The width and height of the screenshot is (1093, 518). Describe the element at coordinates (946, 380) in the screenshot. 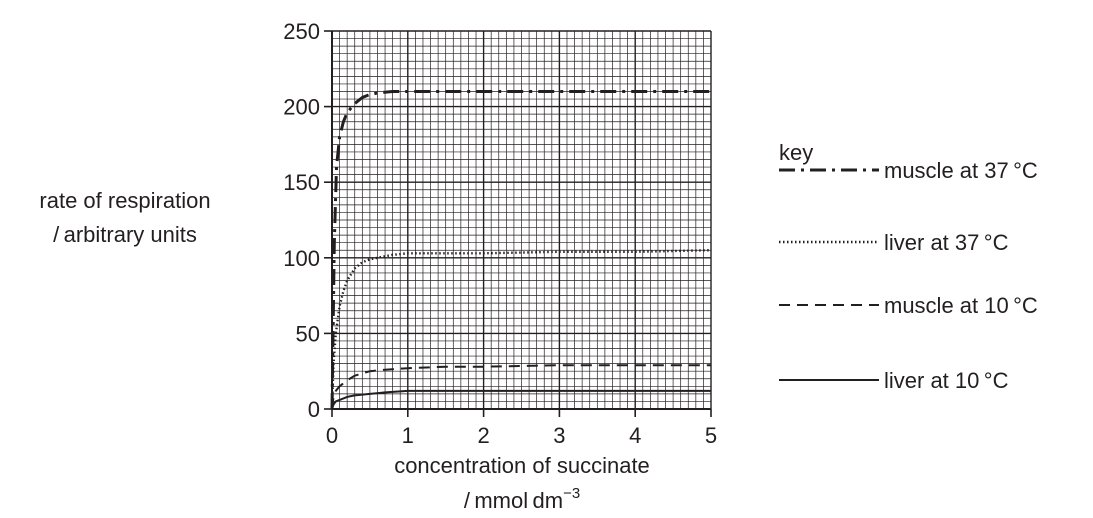

I see `legend-label: liver at 10 °C` at that location.